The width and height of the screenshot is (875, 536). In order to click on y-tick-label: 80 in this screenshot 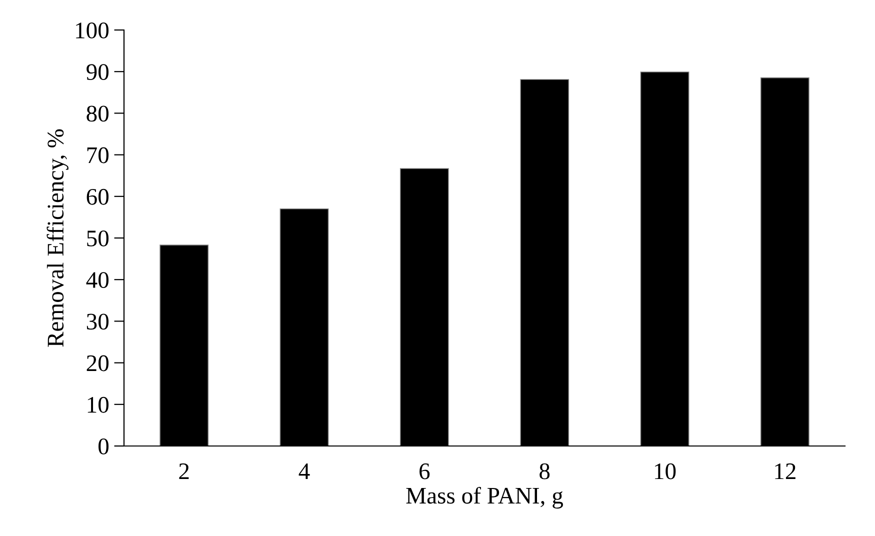, I will do `click(97, 114)`.